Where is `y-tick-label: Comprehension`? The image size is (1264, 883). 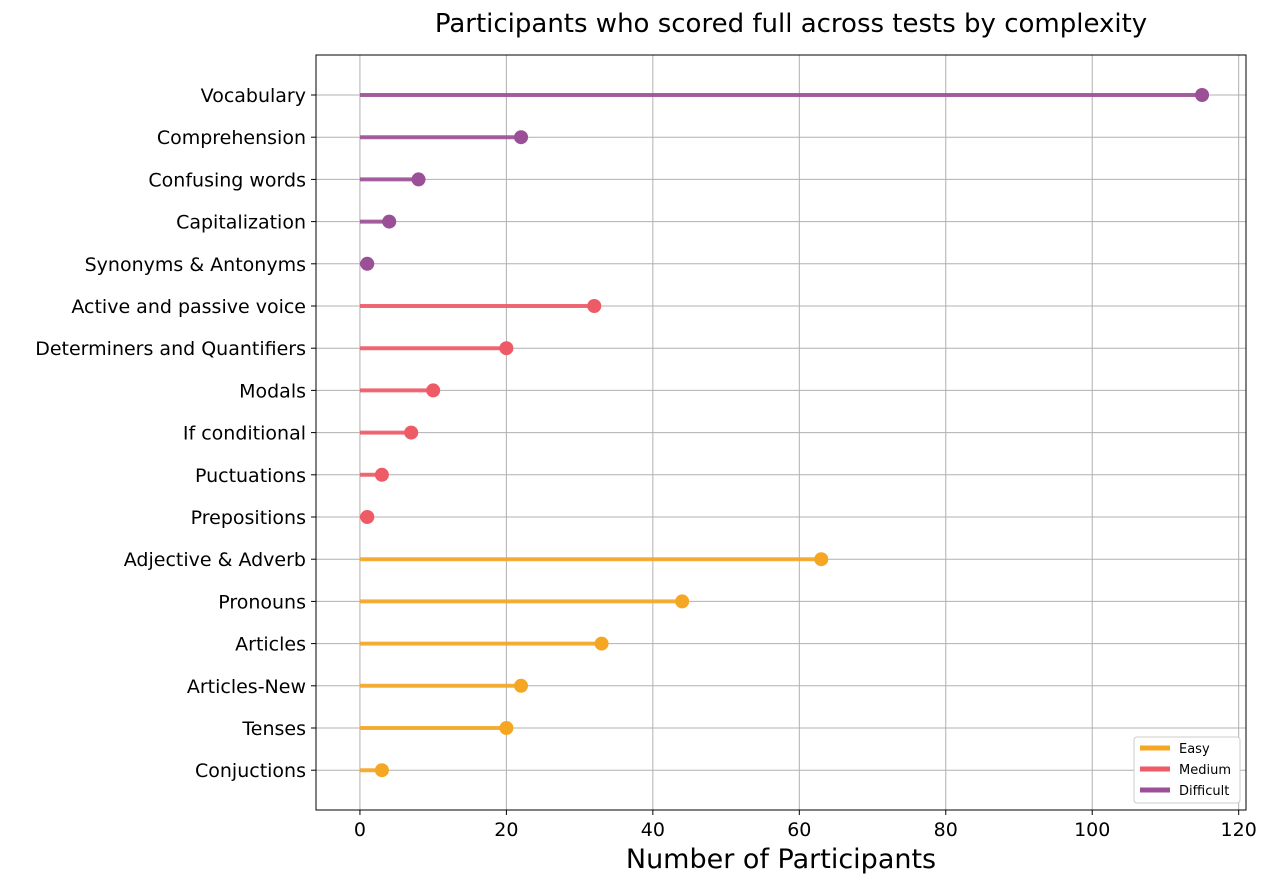
y-tick-label: Comprehension is located at coordinates (231, 138).